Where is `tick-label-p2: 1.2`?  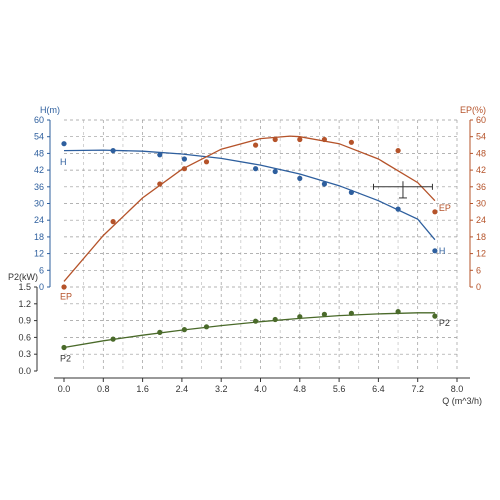
tick-label-p2: 1.2 is located at coordinates (24, 304).